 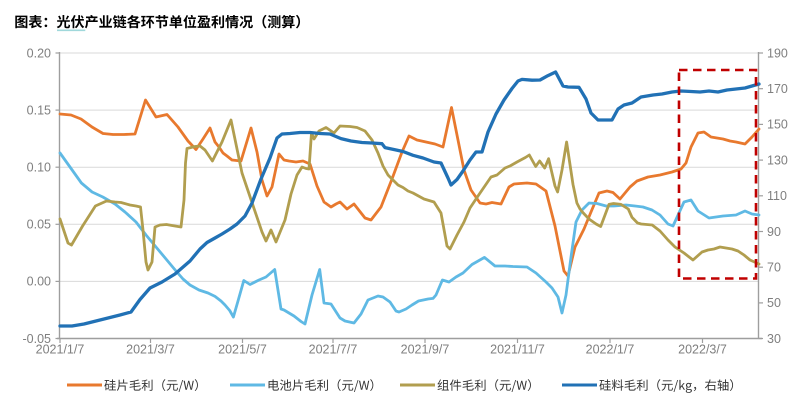 What do you see at coordinates (702, 350) in the screenshot?
I see `svg-text: 2022/3/7` at bounding box center [702, 350].